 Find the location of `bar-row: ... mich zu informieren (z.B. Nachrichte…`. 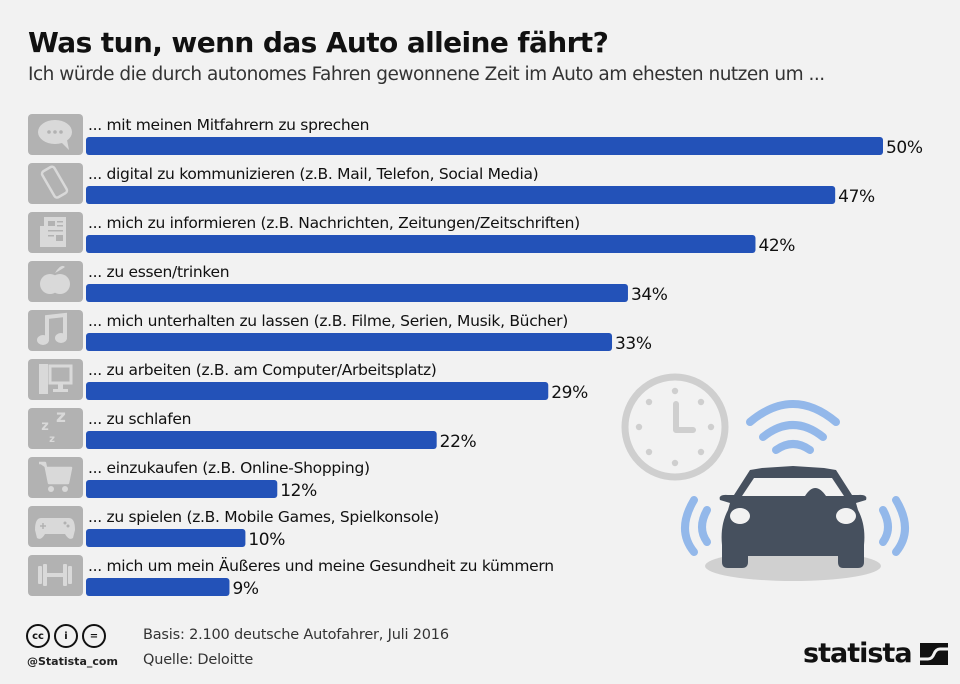

bar-row: ... mich zu informieren (z.B. Nachrichte… is located at coordinates (412, 234).